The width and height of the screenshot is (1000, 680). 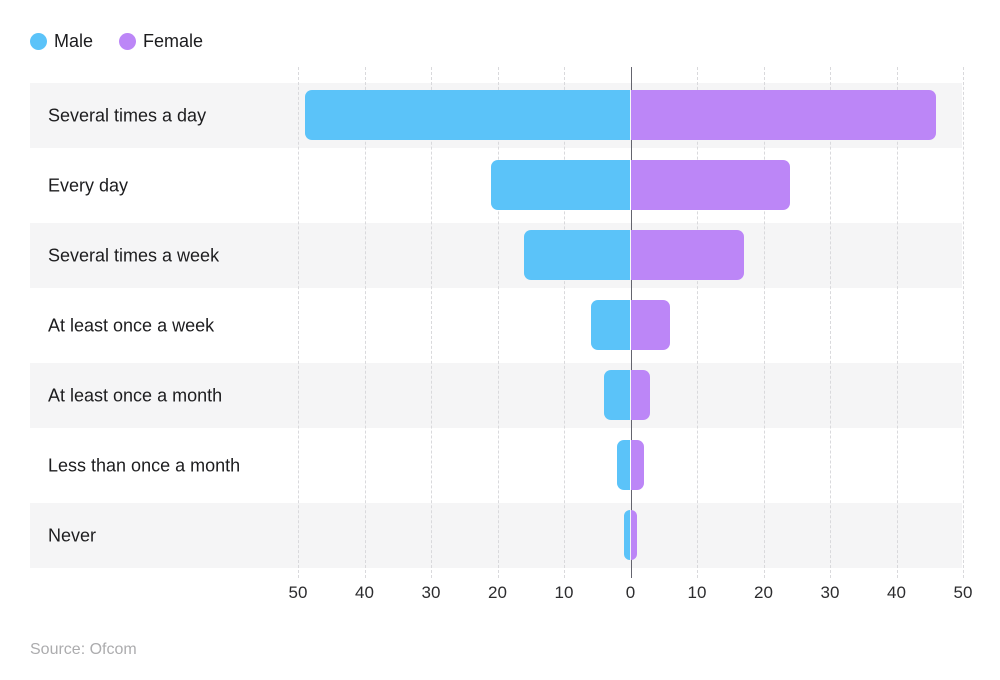 What do you see at coordinates (128, 41) in the screenshot?
I see `female-legend-dot-icon` at bounding box center [128, 41].